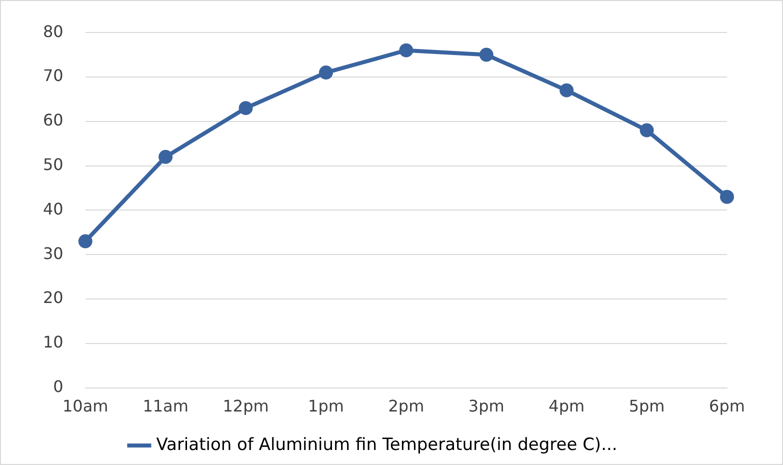 The height and width of the screenshot is (465, 783). Describe the element at coordinates (53, 342) in the screenshot. I see `y-tick-label: 10` at that location.